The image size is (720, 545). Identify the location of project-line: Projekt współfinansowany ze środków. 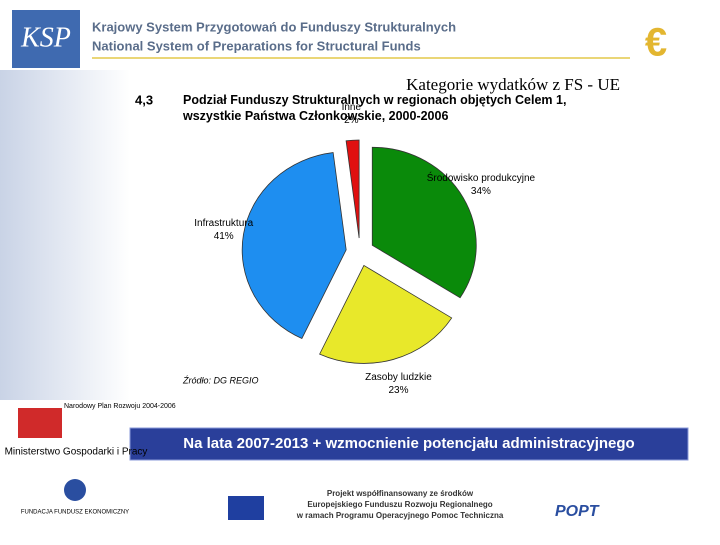
(400, 493).